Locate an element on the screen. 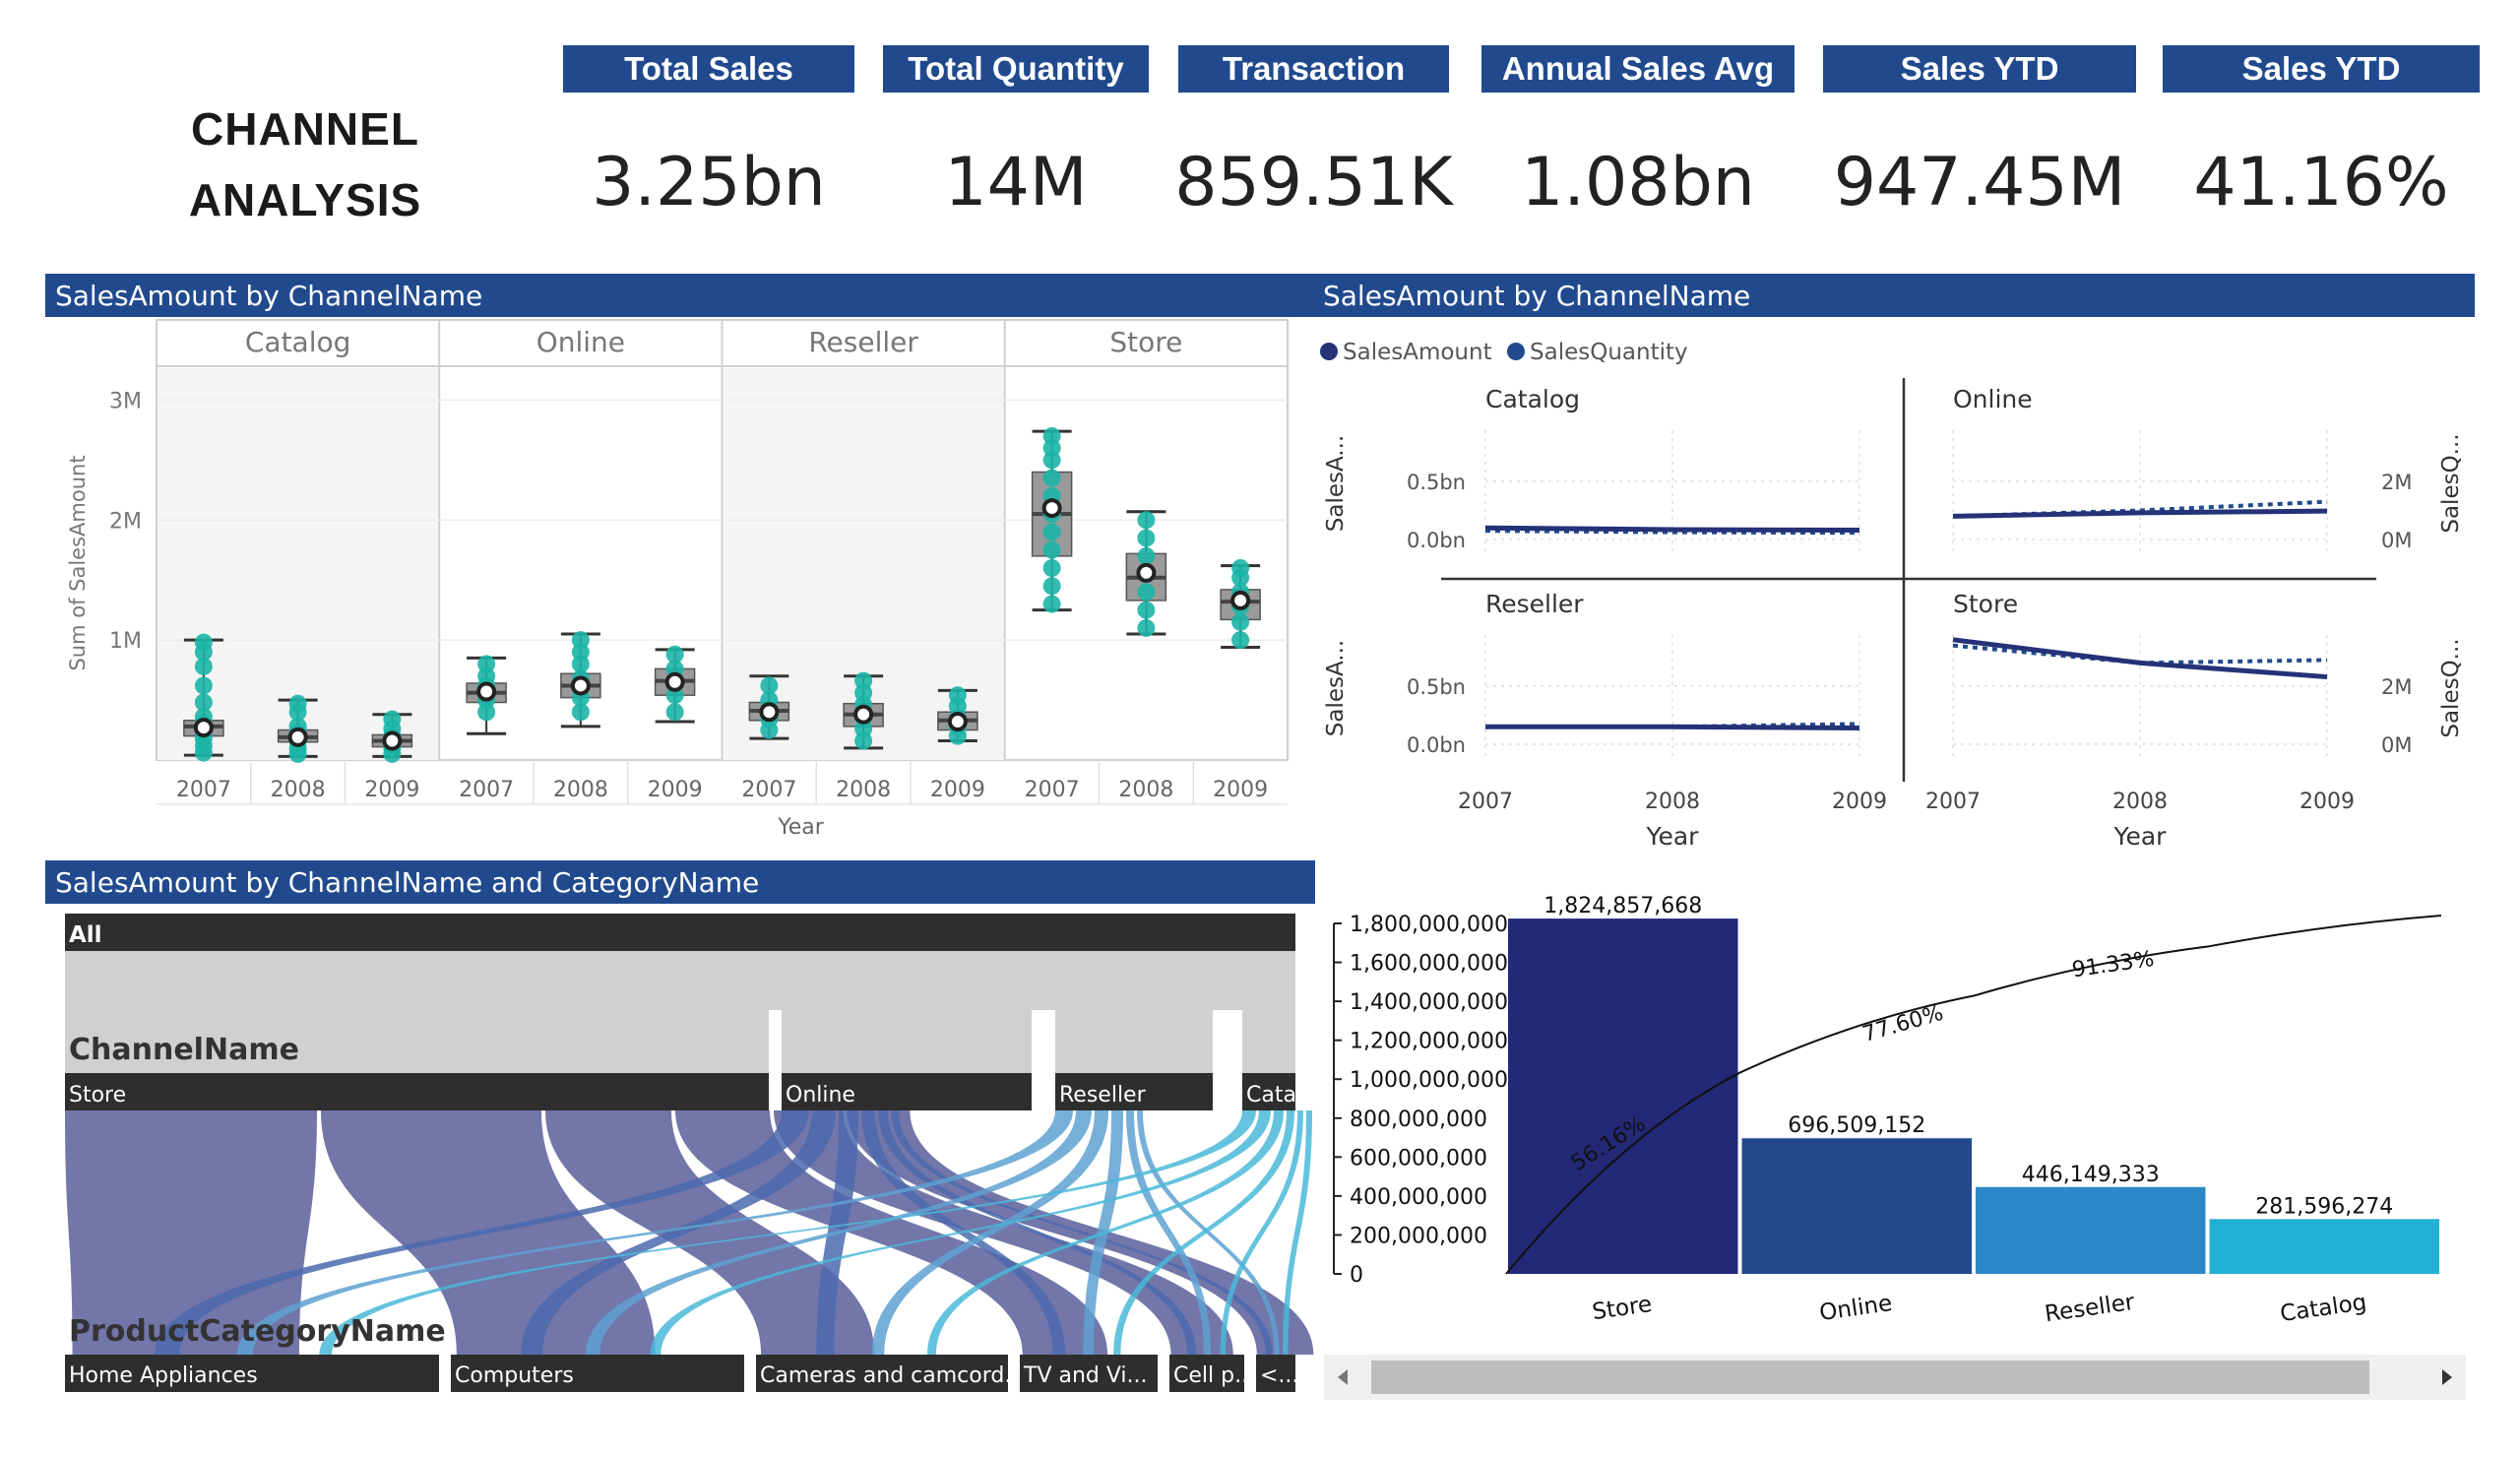  sankey-root-node is located at coordinates (680, 932).